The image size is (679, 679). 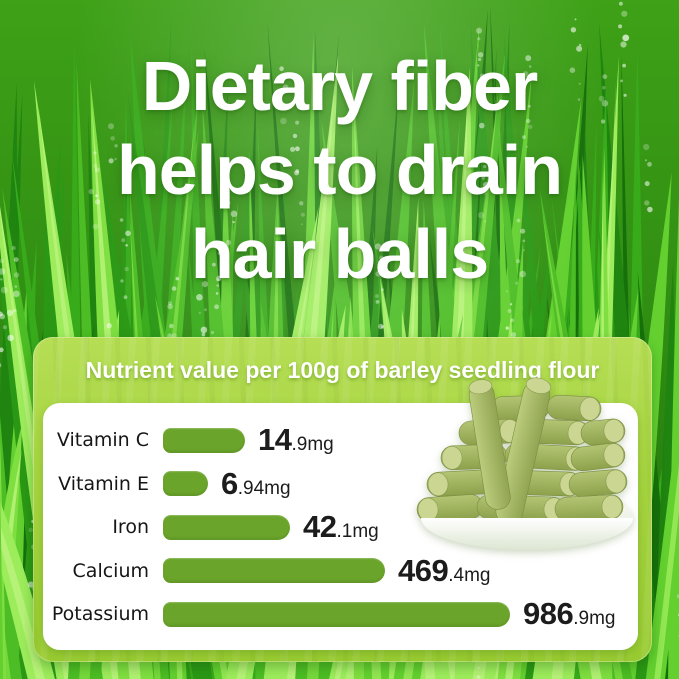 I want to click on chart-row: Vitamin E 6.94mg, so click(x=166, y=483).